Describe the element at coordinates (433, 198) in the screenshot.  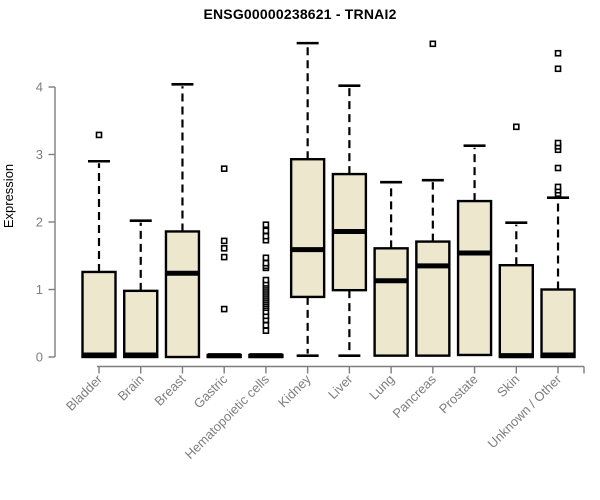
I see `box-group-pancreas` at that location.